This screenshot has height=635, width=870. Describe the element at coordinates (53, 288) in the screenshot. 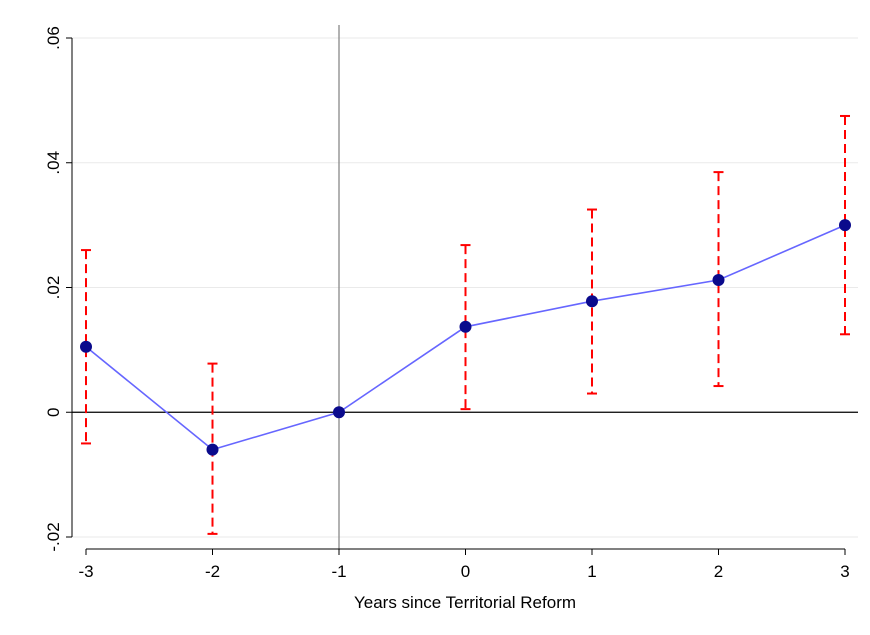

I see `y-tick-label: .02` at that location.